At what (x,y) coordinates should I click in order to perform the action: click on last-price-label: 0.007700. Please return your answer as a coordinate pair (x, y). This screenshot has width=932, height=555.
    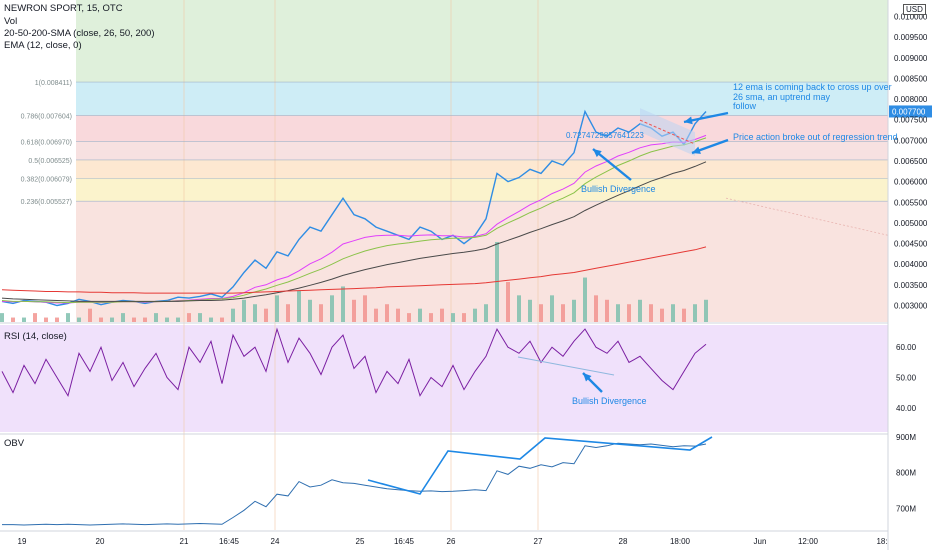
    Looking at the image, I should click on (909, 111).